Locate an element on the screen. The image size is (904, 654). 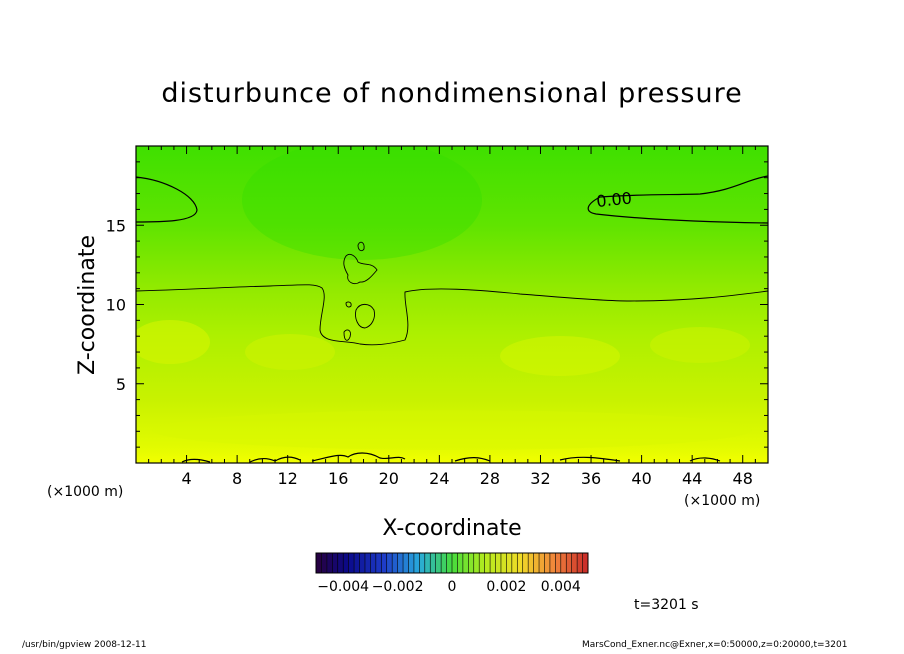
contour-upper-right is located at coordinates (677, 199).